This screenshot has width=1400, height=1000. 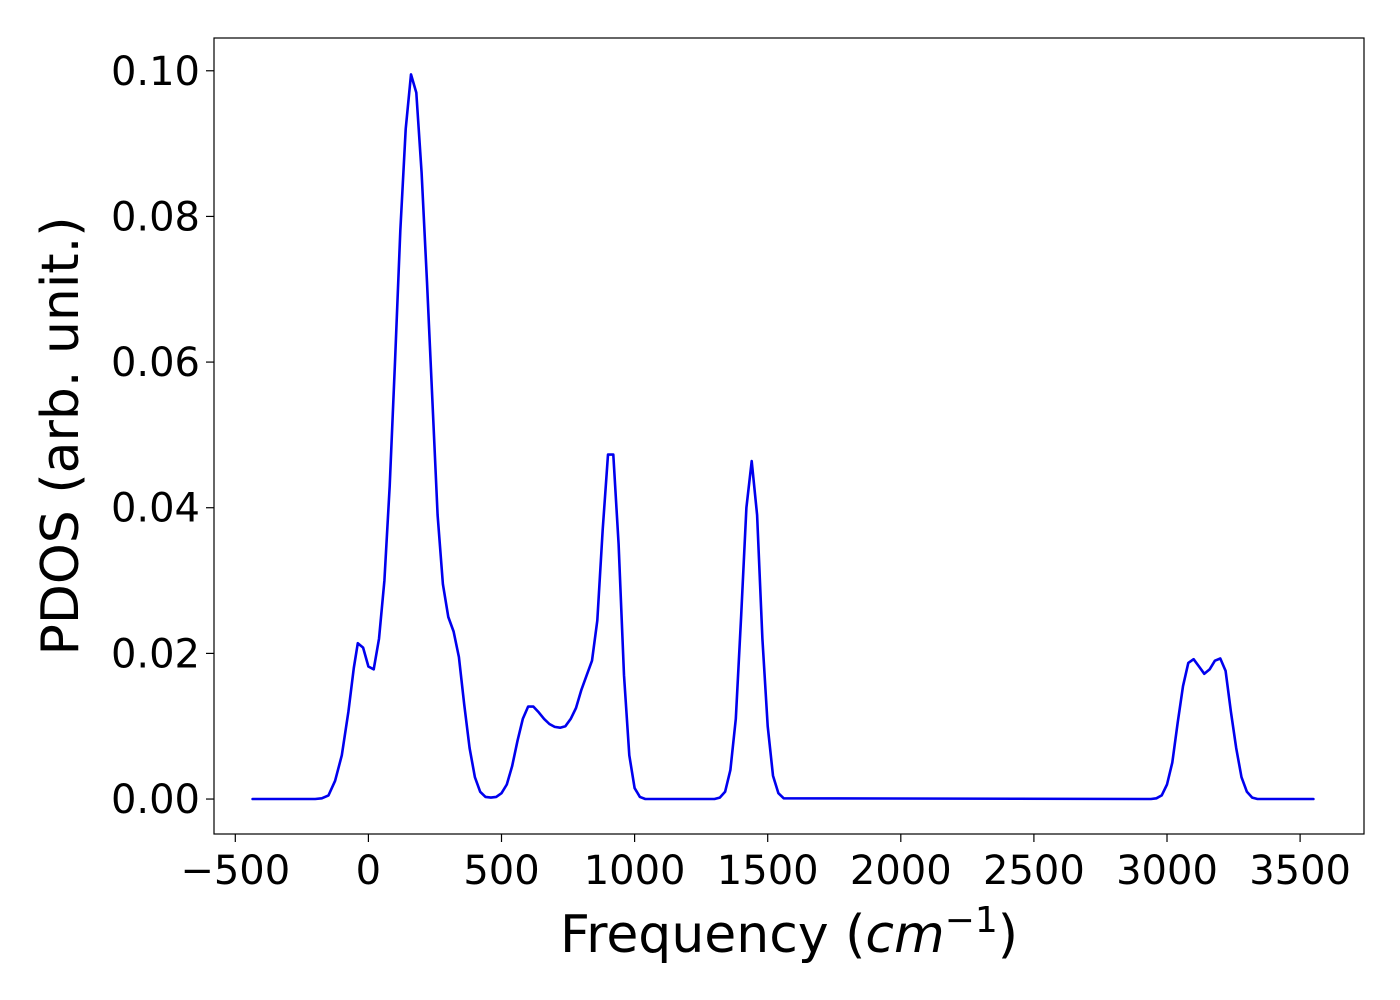 What do you see at coordinates (155, 800) in the screenshot?
I see `y-tick-label: 0.00` at bounding box center [155, 800].